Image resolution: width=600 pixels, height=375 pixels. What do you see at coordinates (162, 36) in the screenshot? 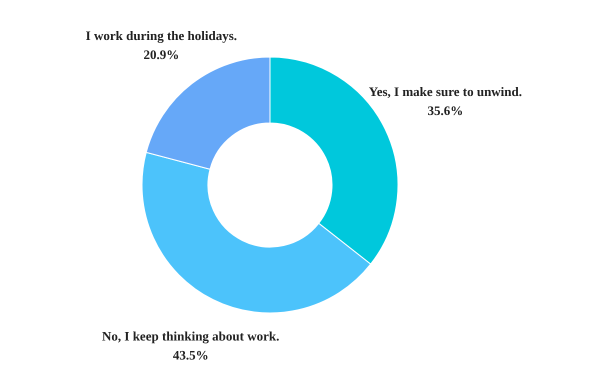
I see `slice-label: I work during the holidays.` at bounding box center [162, 36].